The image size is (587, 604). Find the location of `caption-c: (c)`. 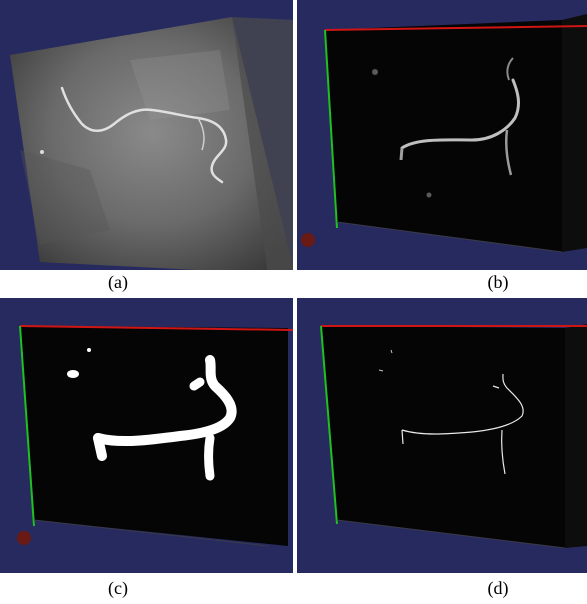

caption-c: (c) is located at coordinates (118, 588).